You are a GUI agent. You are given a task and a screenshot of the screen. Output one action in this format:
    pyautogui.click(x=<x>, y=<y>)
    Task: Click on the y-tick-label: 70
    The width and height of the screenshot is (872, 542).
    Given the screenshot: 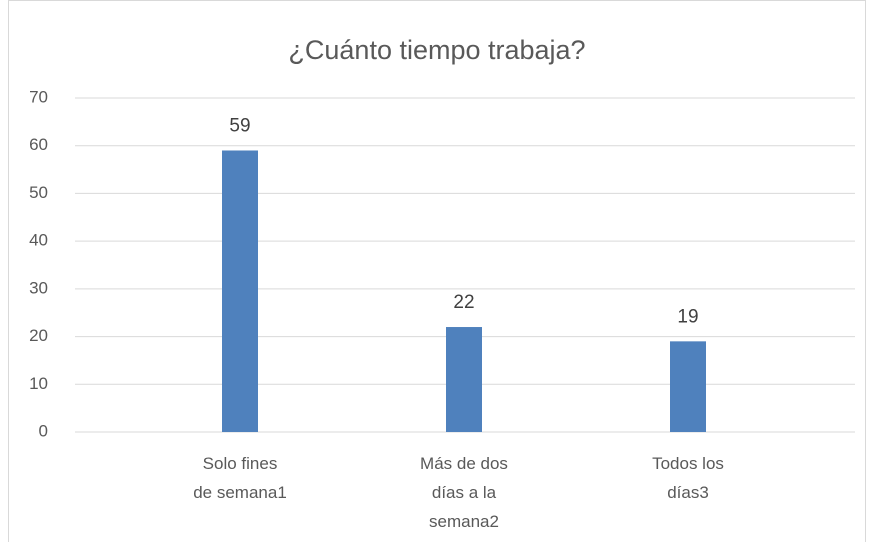 What is the action you would take?
    pyautogui.click(x=38, y=96)
    